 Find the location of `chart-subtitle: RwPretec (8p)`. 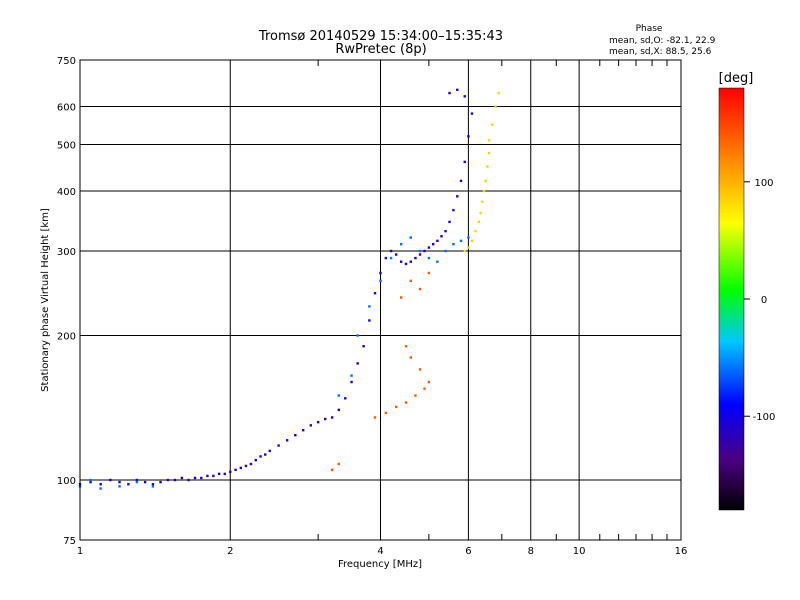

chart-subtitle: RwPretec (8p) is located at coordinates (380, 49).